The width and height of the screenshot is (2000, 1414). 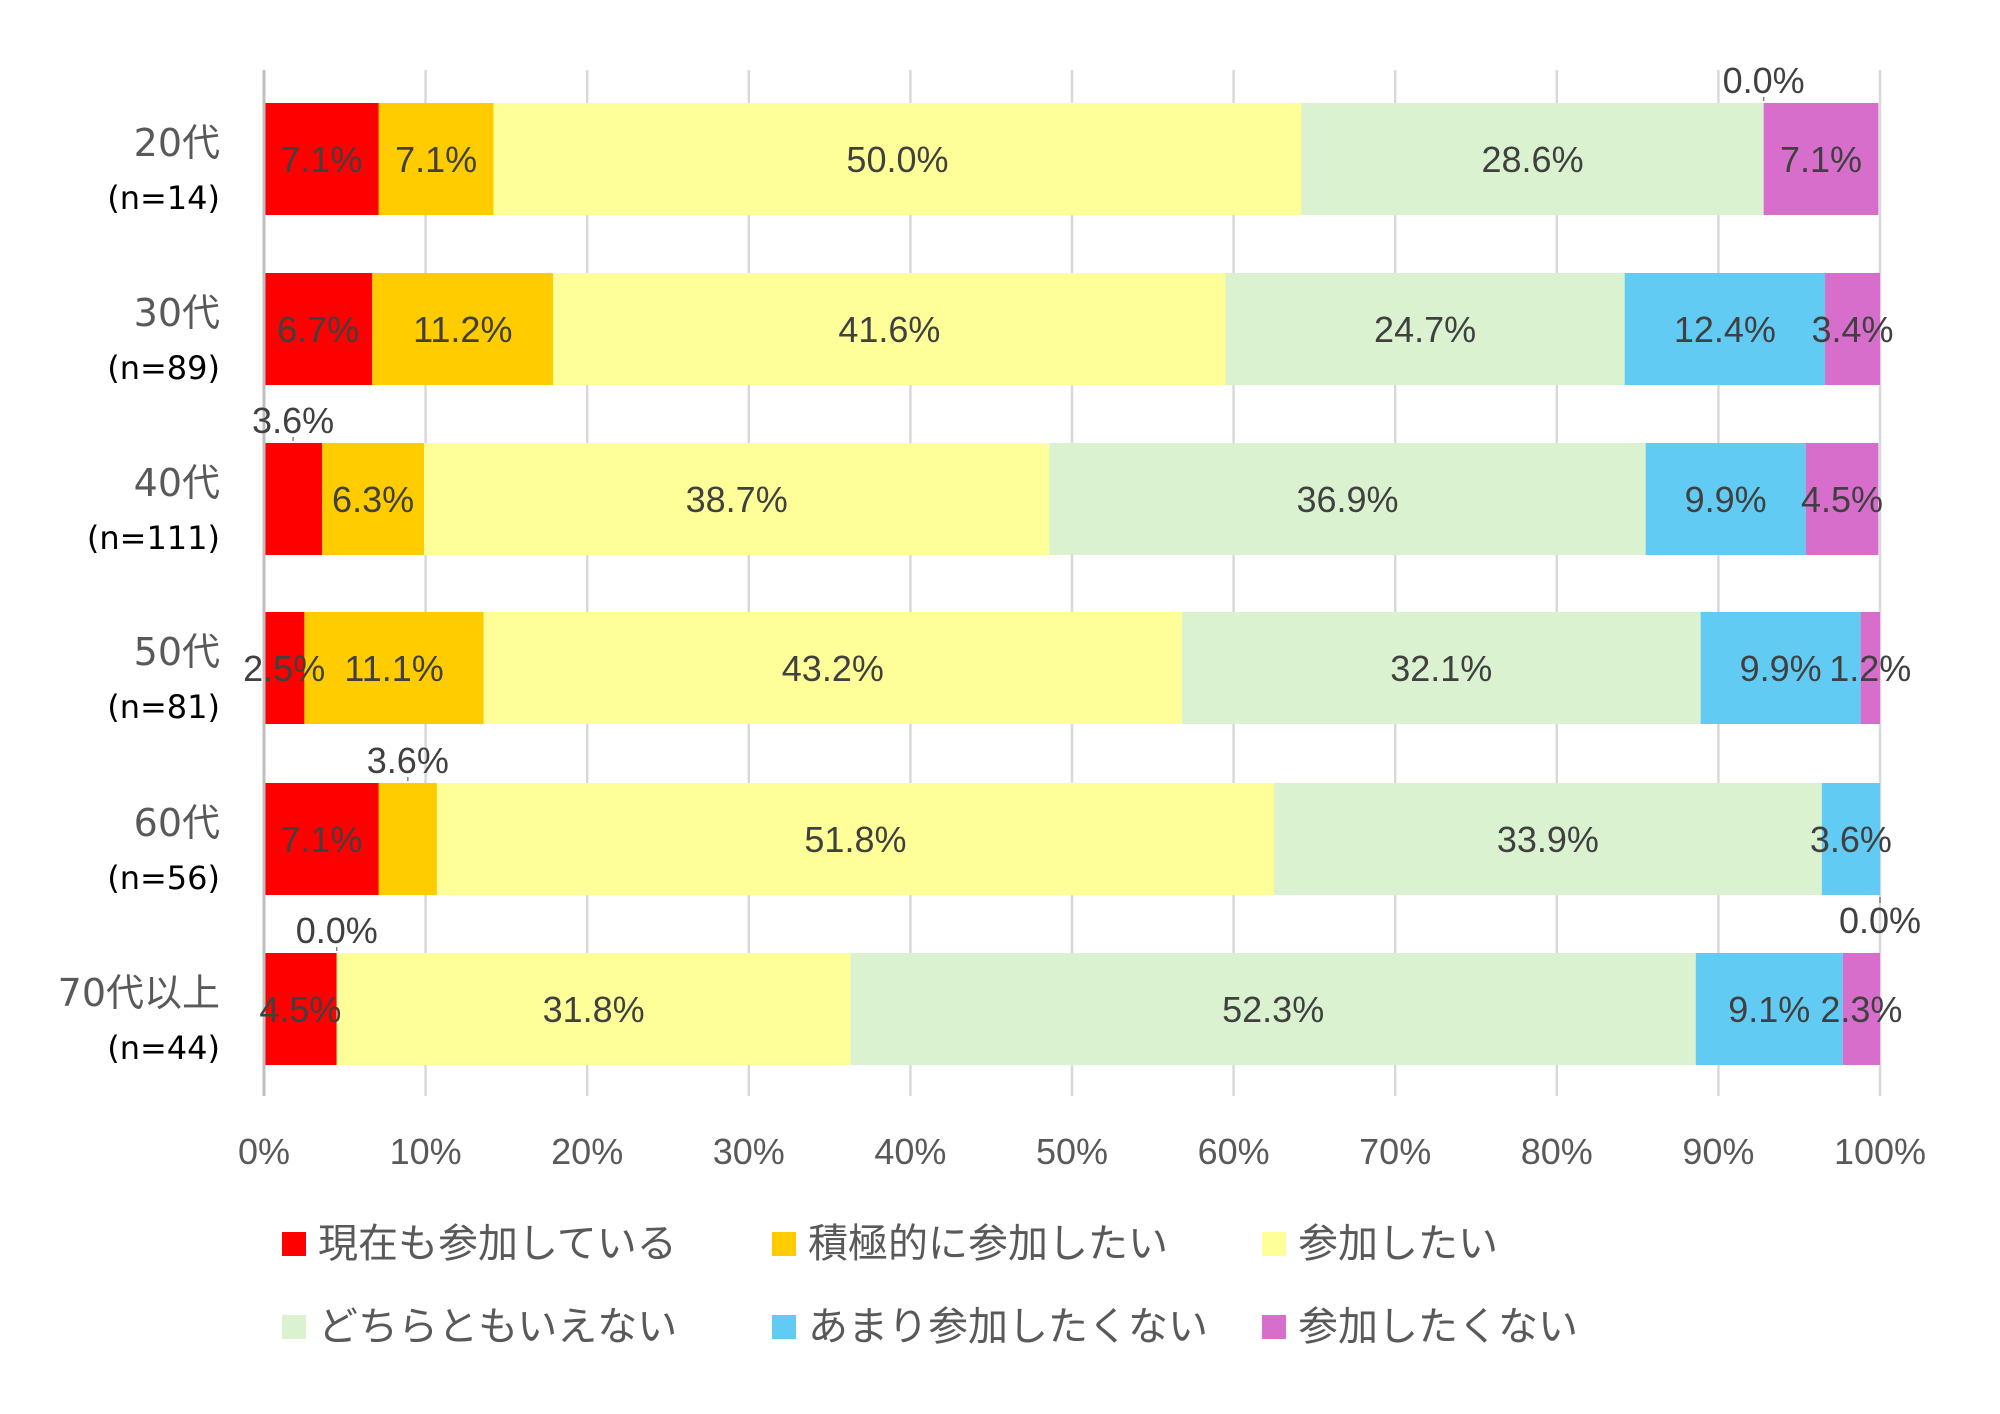 What do you see at coordinates (1398, 1244) in the screenshot?
I see `legend-label: 参加したい` at bounding box center [1398, 1244].